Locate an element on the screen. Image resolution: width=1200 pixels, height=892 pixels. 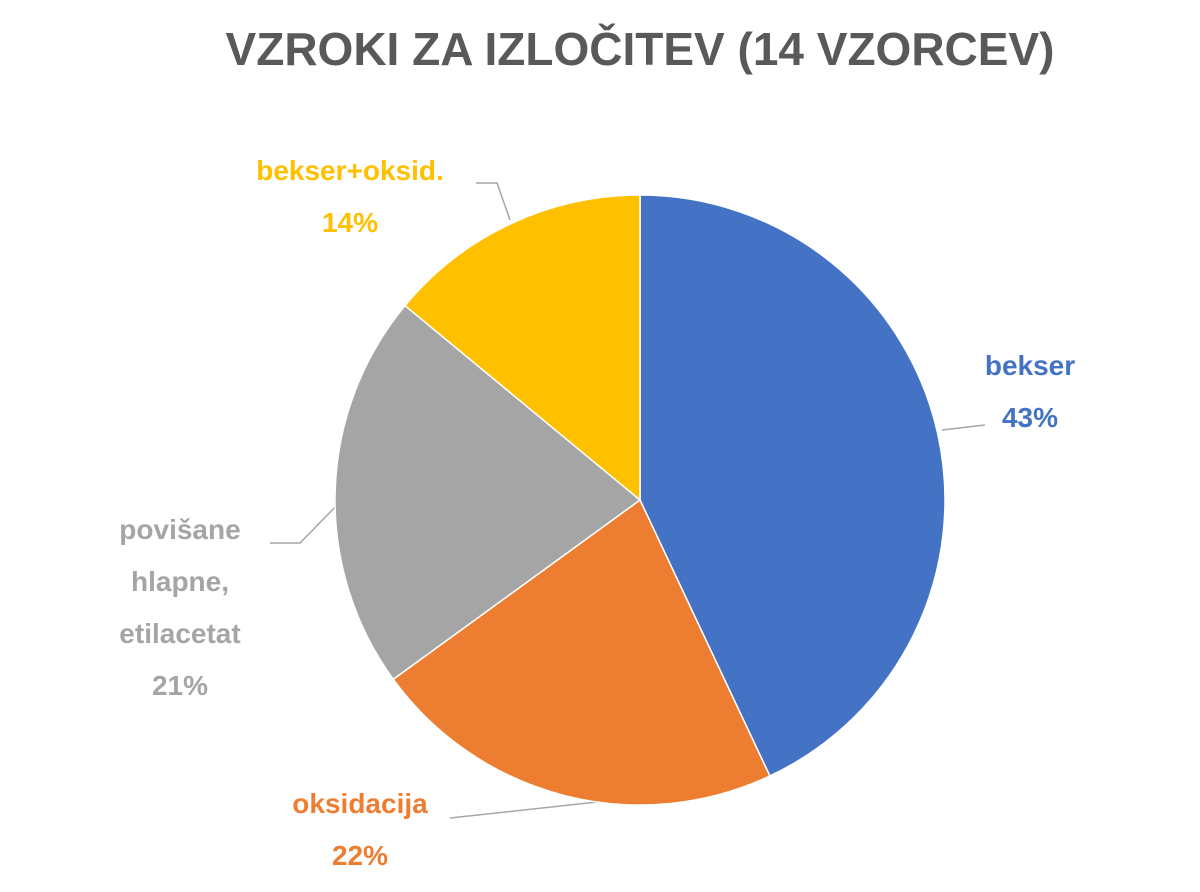
category-label: bekser+oksid. is located at coordinates (350, 170).